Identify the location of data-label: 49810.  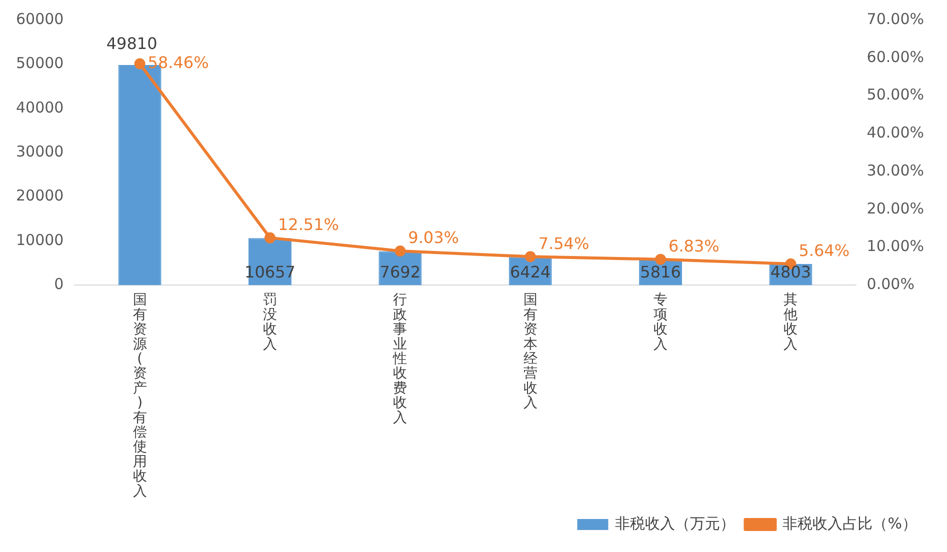
(132, 44).